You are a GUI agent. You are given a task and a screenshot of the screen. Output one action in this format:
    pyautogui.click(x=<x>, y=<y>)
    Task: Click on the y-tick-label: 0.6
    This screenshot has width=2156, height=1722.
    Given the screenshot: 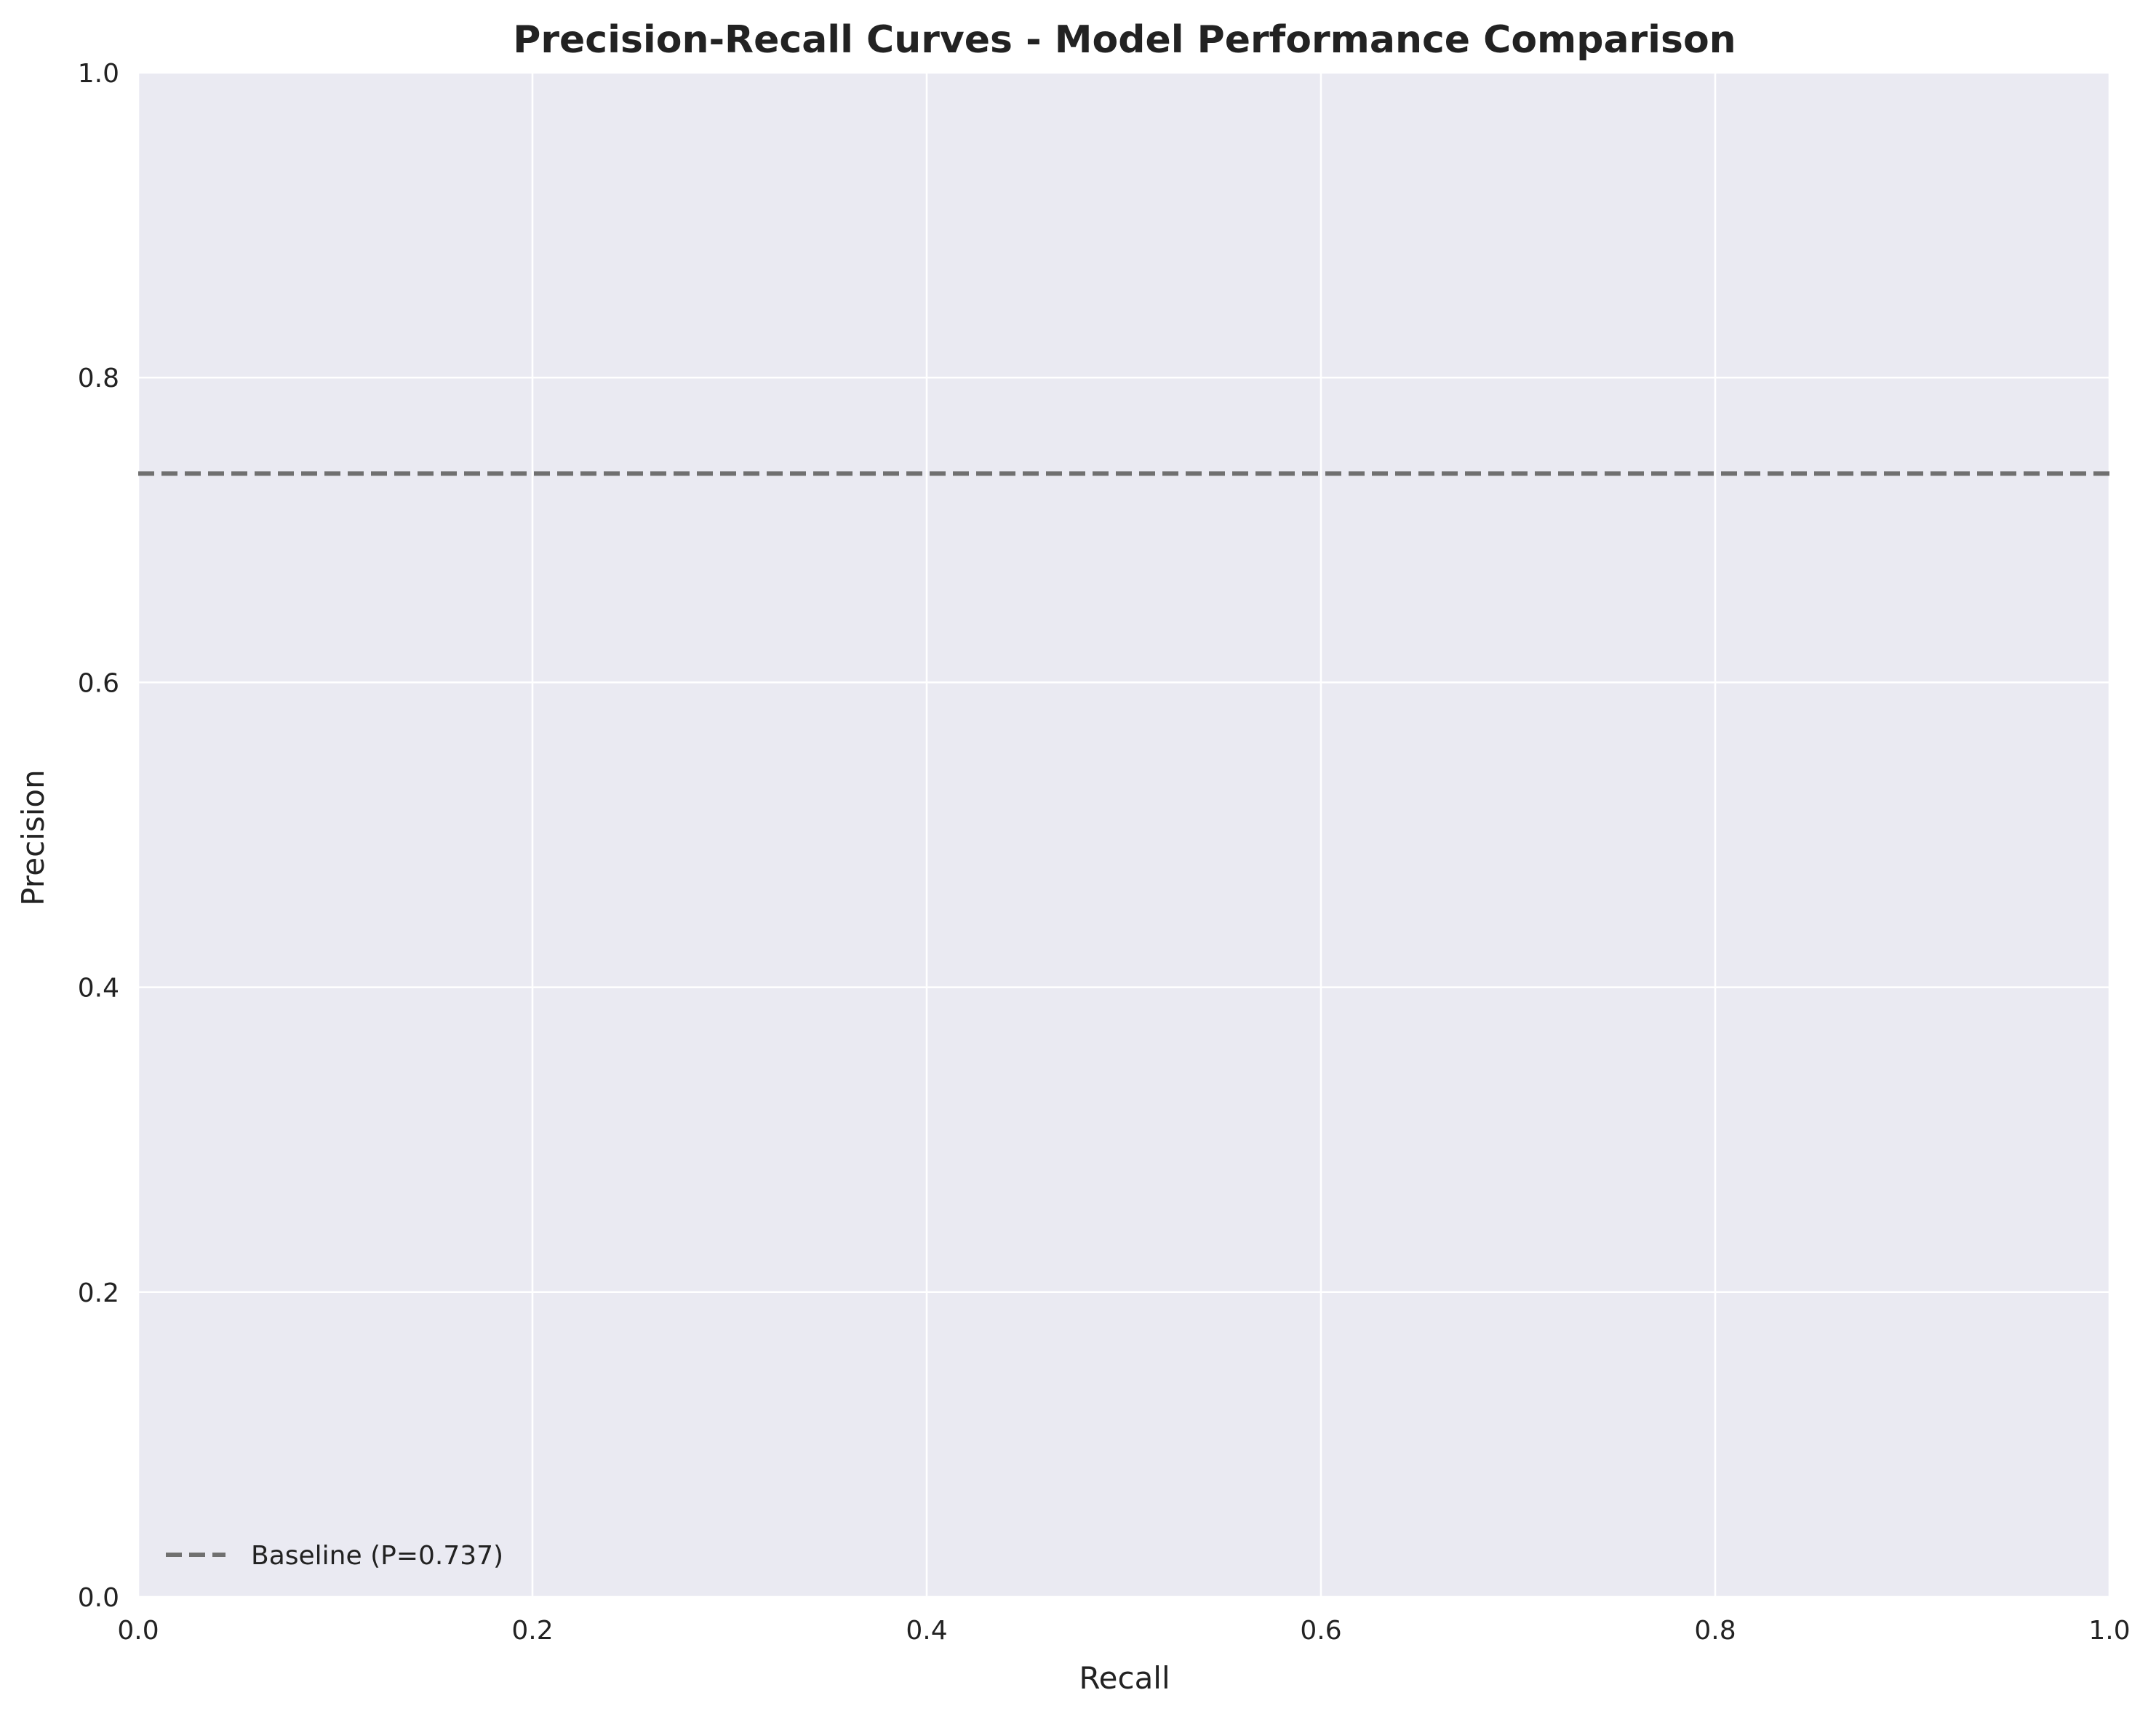 What is the action you would take?
    pyautogui.click(x=98, y=683)
    